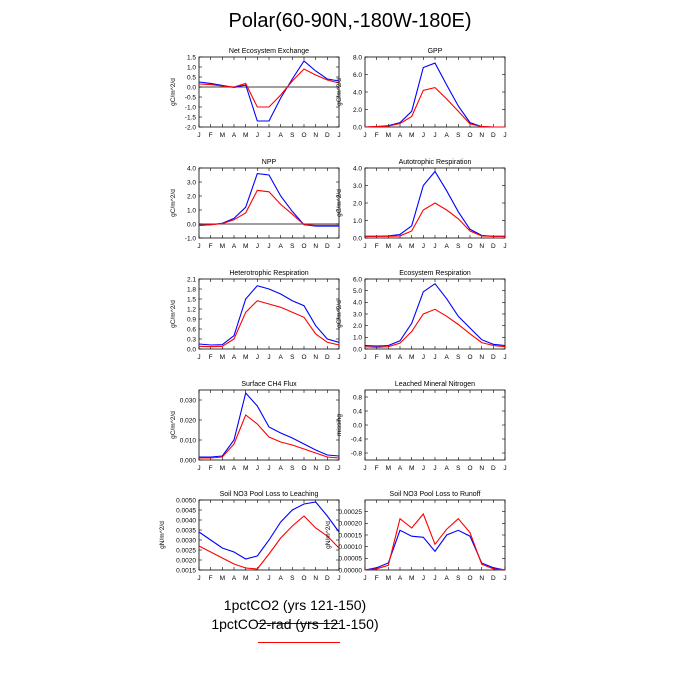 The image size is (700, 700). I want to click on y-tick-label: 0.0015, so click(186, 570).